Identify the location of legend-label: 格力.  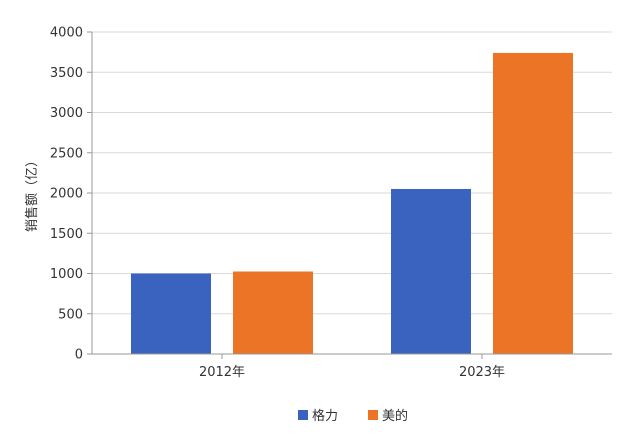
(325, 416).